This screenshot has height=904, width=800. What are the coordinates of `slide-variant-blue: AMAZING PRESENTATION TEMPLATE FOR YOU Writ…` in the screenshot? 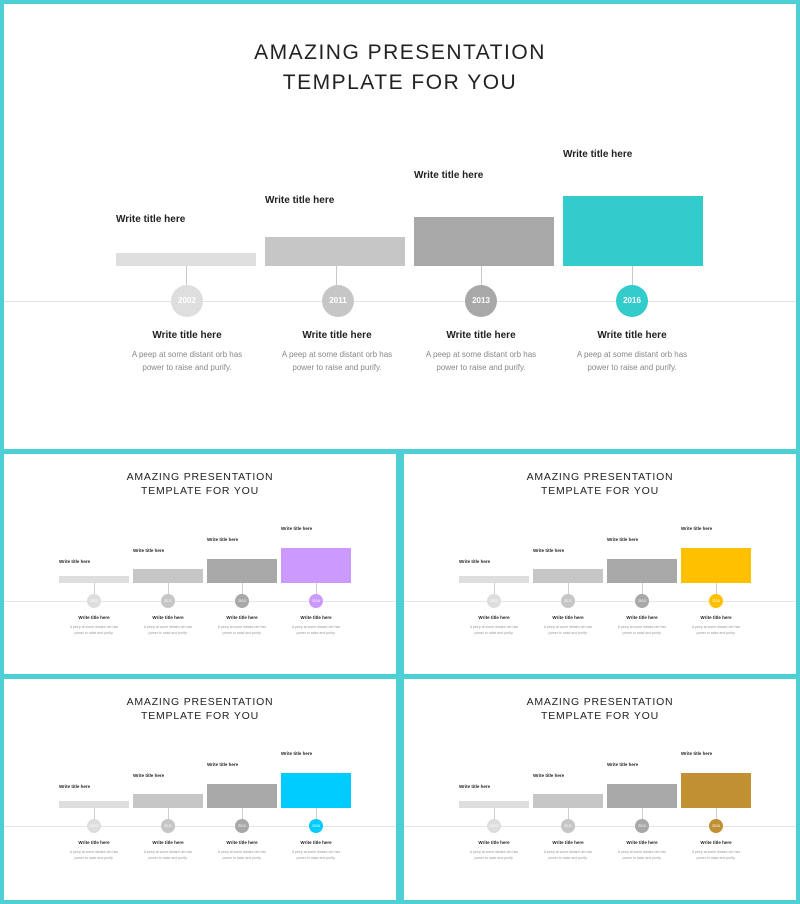 It's located at (200, 789).